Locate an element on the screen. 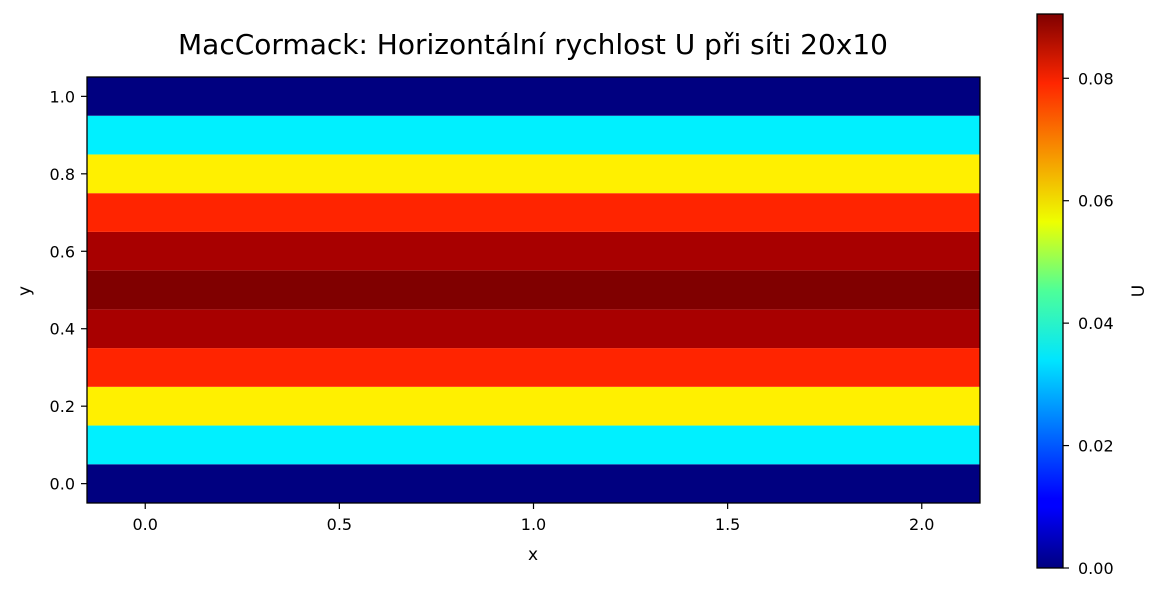 This screenshot has height=594, width=1163. colorbar-ticks: 0.00 0.02 0.04 0.06 0.08 is located at coordinates (1088, 323).